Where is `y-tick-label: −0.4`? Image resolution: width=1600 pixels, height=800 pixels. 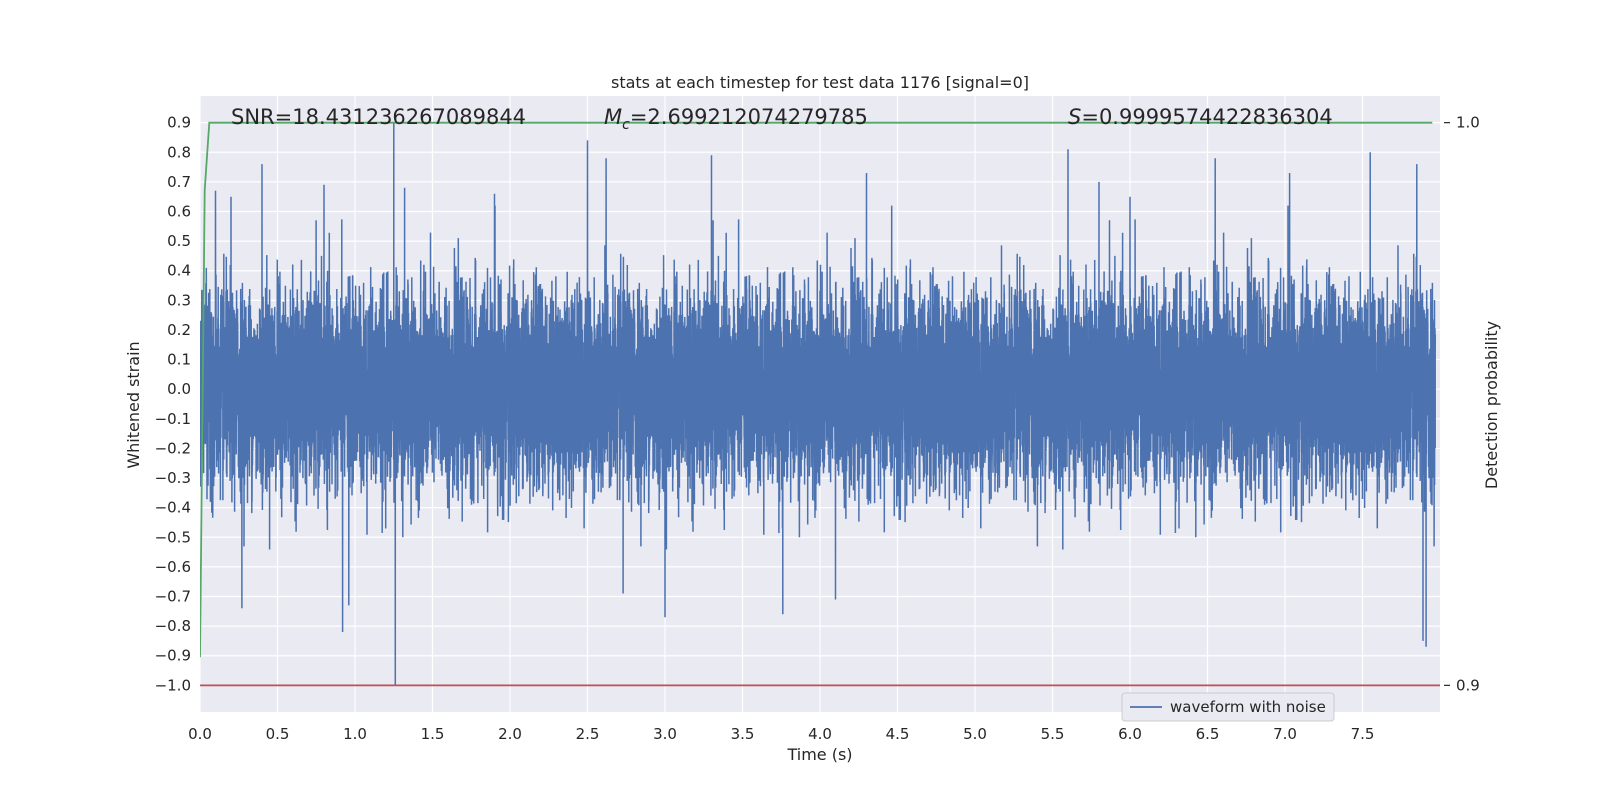 y-tick-label: −0.4 is located at coordinates (173, 508).